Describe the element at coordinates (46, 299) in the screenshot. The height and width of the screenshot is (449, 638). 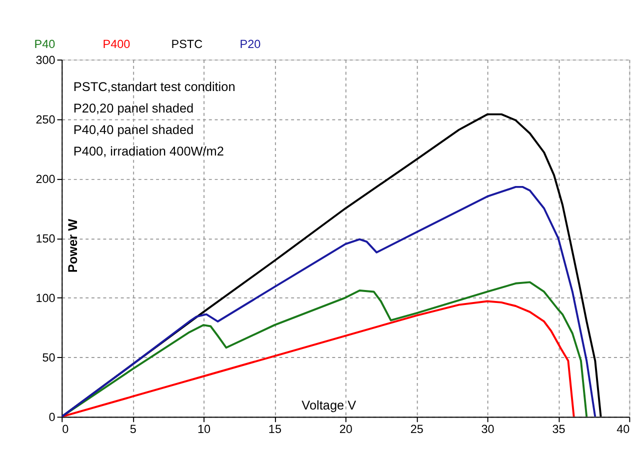
I see `y-tick-label: 100` at that location.